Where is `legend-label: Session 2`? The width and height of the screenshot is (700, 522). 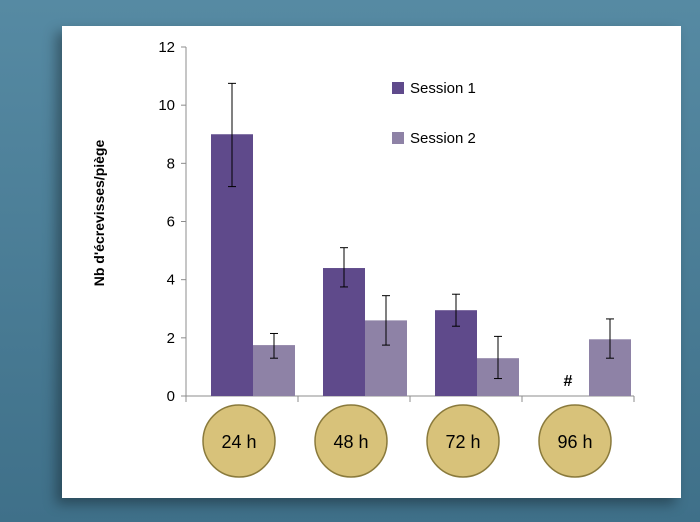
legend-label: Session 2 is located at coordinates (443, 138).